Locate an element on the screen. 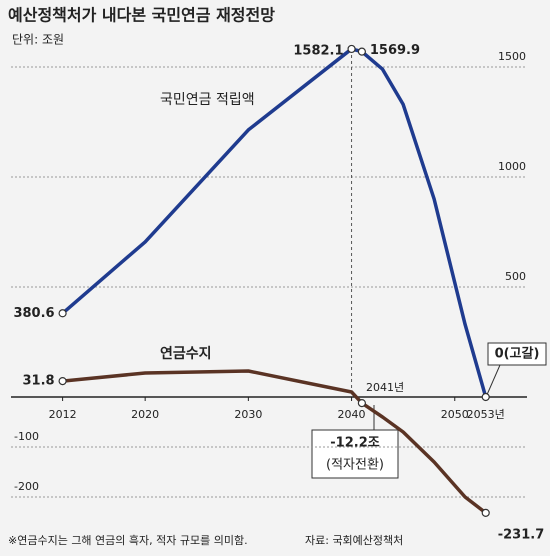 The height and width of the screenshot is (556, 550). x-tick-label: 2030 is located at coordinates (248, 414).